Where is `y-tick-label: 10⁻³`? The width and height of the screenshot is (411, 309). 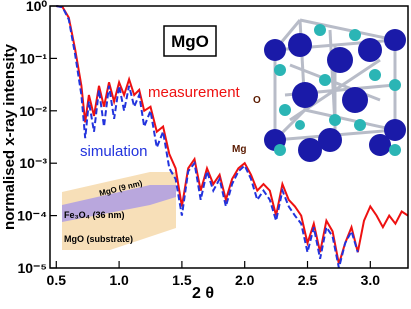
y-tick-label: 10⁻³ is located at coordinates (33, 163).